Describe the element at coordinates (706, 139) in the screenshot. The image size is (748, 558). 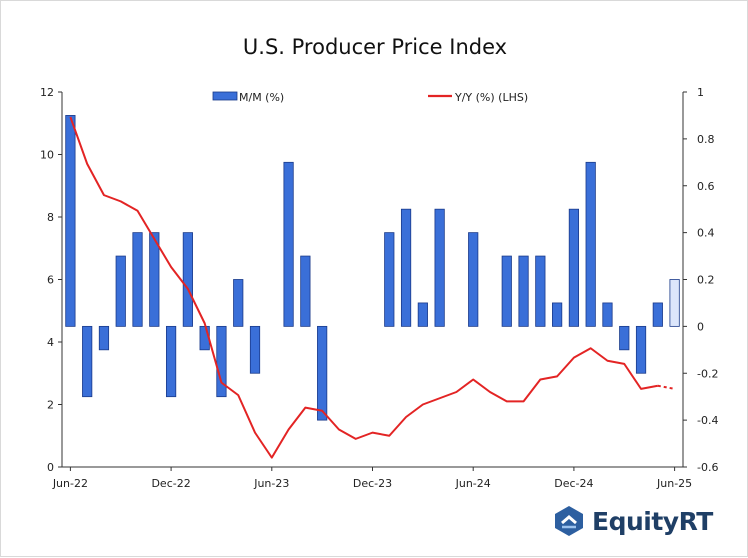
I see `right-tick-label: 0.8` at that location.